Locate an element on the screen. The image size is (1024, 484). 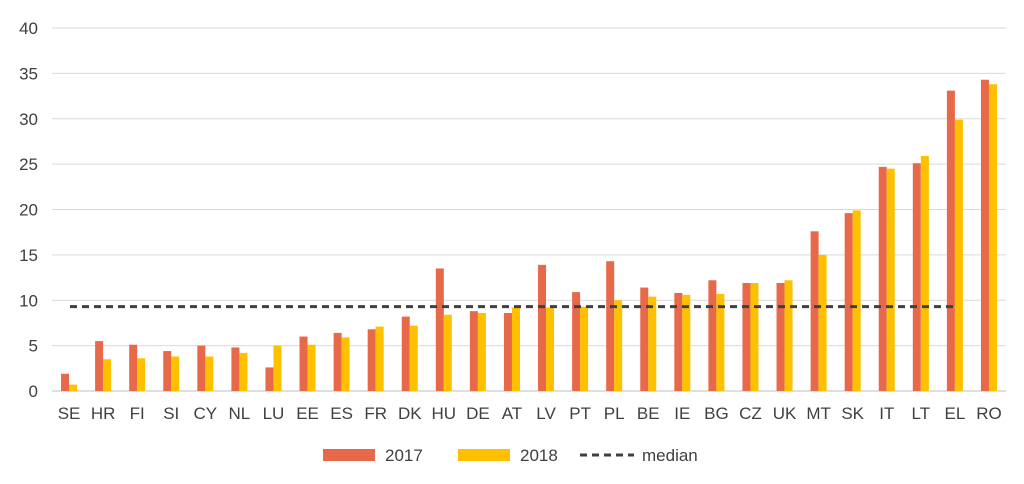
legend: 2017 2018 median is located at coordinates (510, 455).